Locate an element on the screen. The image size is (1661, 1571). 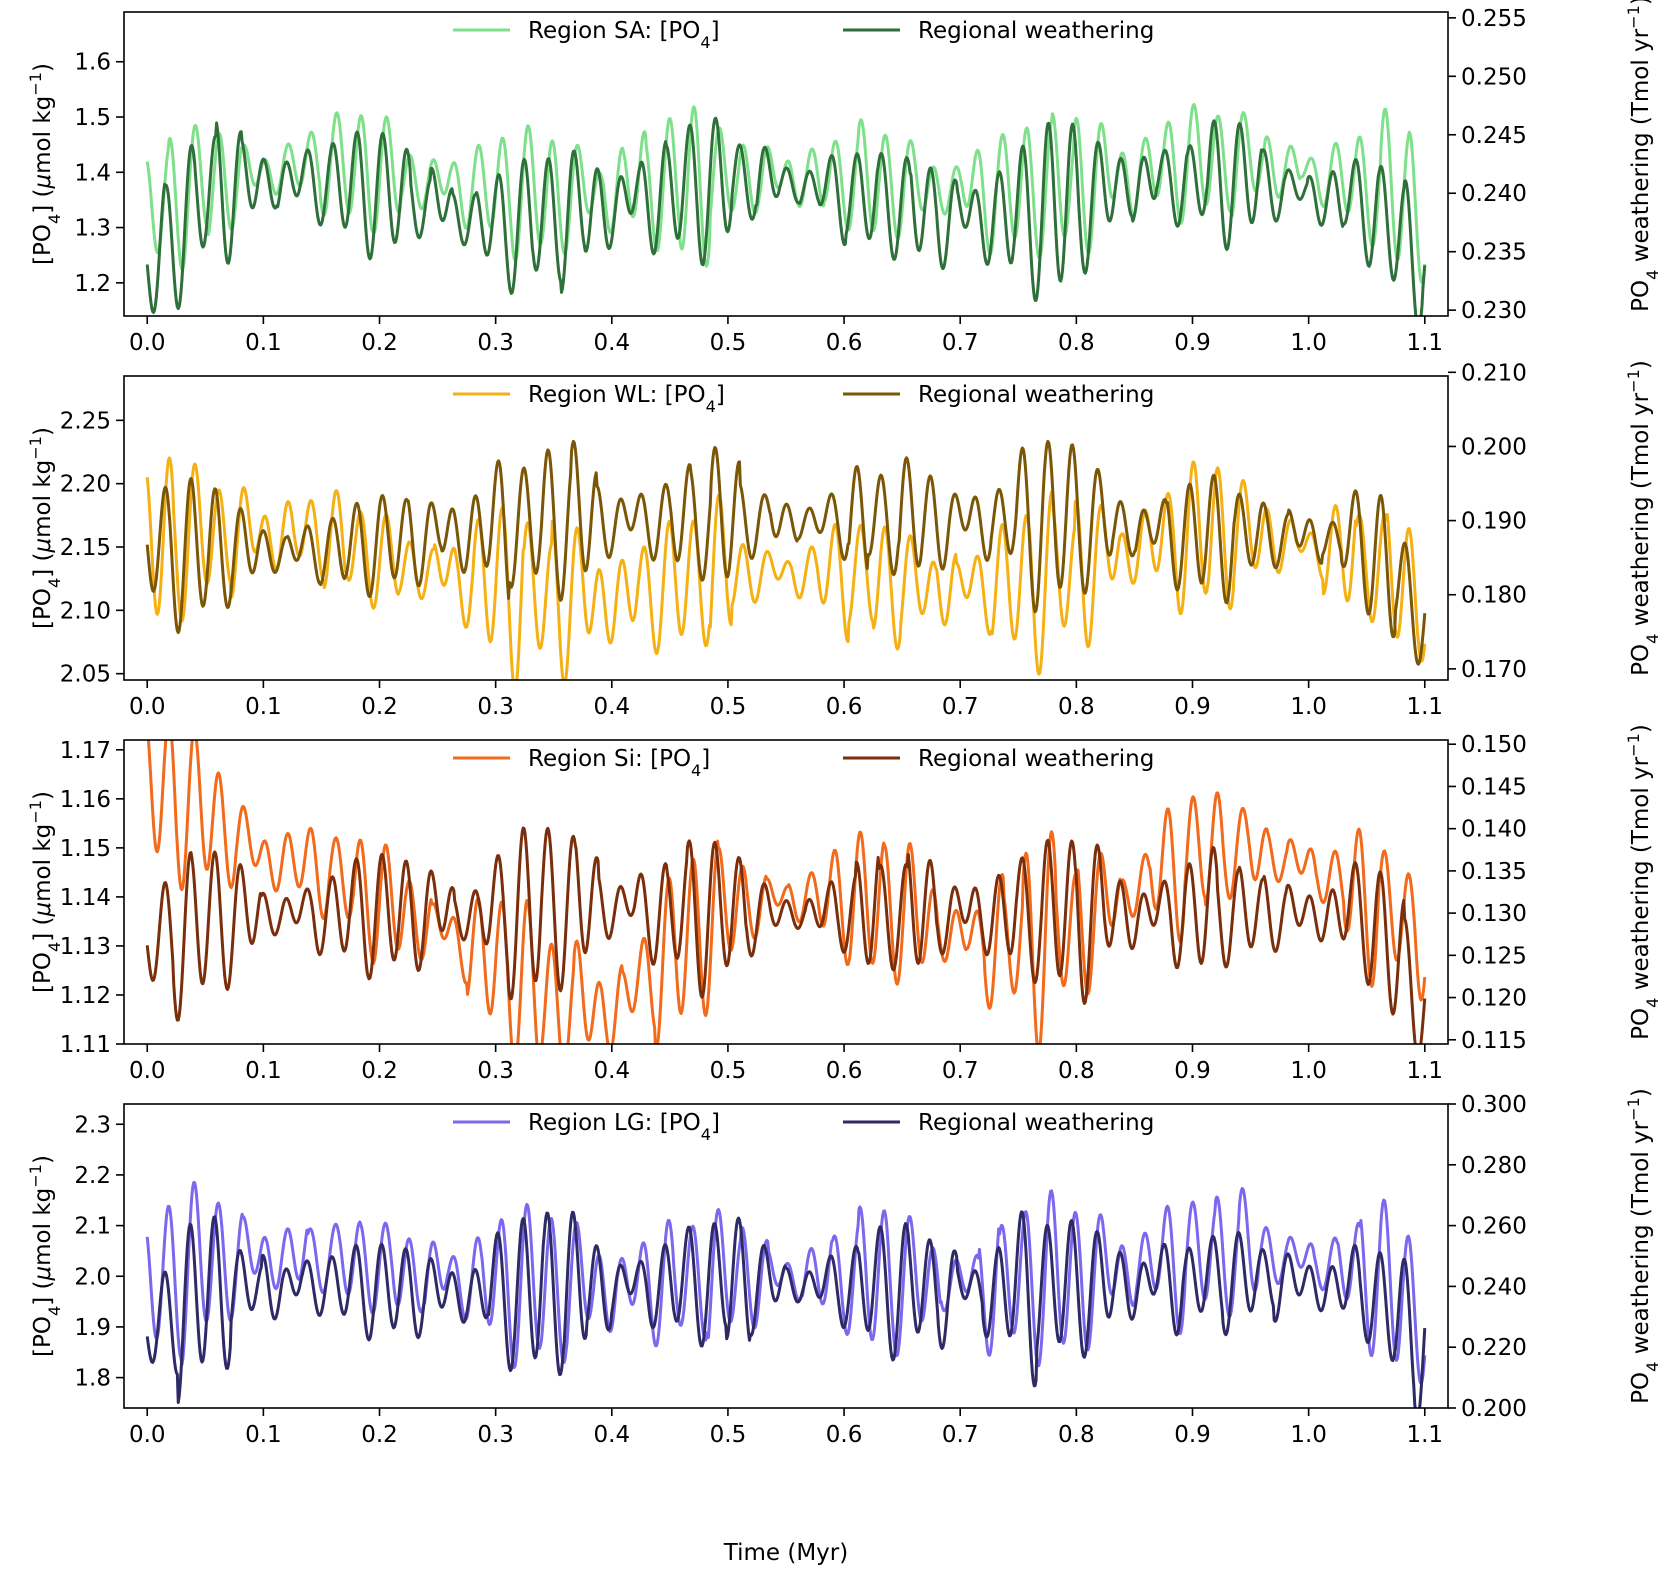
left-y-tick-label: 2.10 is located at coordinates (85, 611).